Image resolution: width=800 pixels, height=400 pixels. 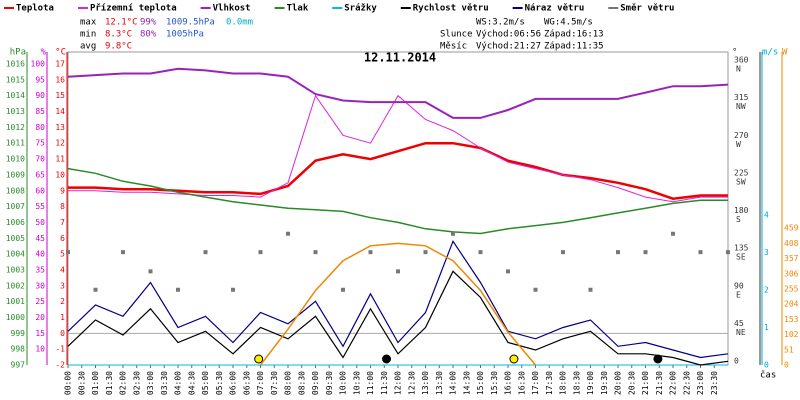 What do you see at coordinates (741, 210) in the screenshot?
I see `y-tick-label: 180` at bounding box center [741, 210].